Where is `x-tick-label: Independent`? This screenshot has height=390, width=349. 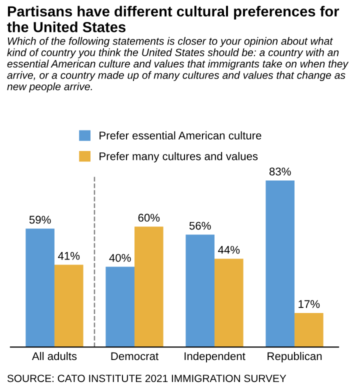 x-tick-label: Independent is located at coordinates (215, 357).